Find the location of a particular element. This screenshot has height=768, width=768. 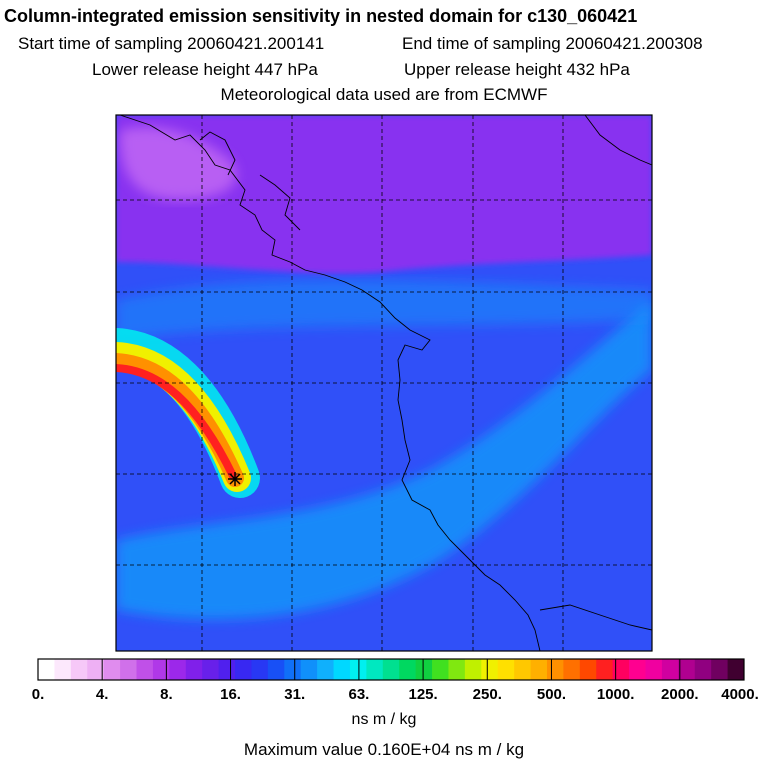

colorbar-label: 1000. is located at coordinates (615, 694).